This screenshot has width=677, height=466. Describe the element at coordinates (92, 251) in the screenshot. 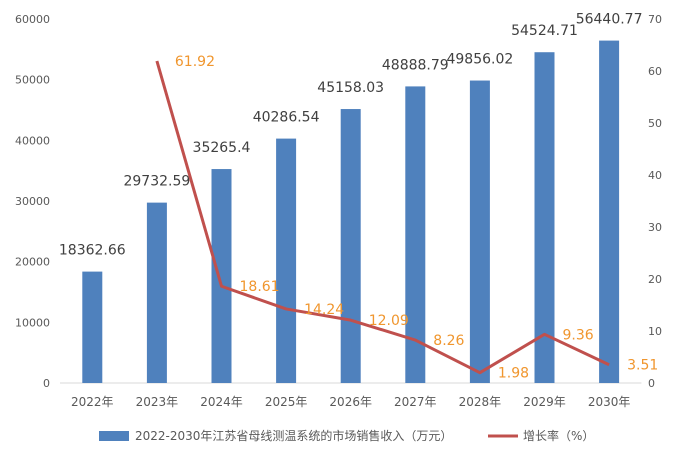

I see `bar-value-label: 18362.66` at that location.